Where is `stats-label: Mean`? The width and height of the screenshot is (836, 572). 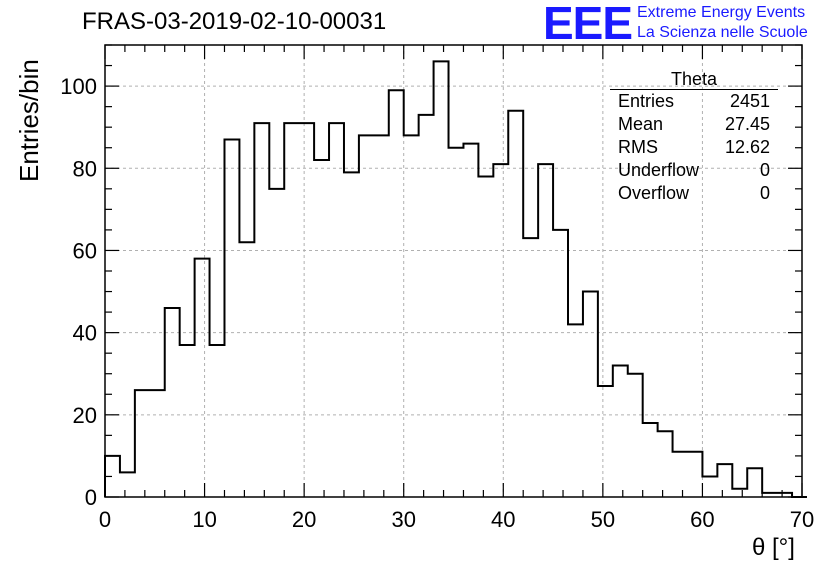 stats-label: Mean is located at coordinates (641, 124).